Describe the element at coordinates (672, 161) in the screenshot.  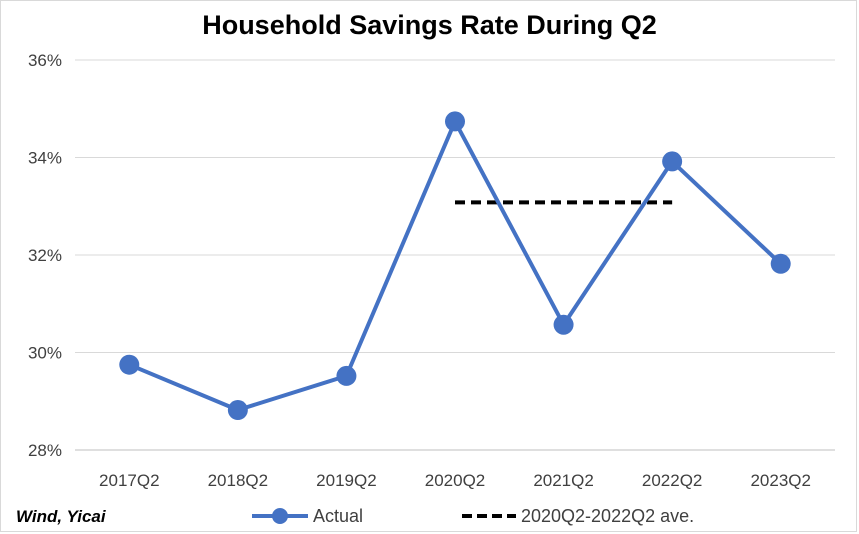
I see `data-point-2022Q2` at that location.